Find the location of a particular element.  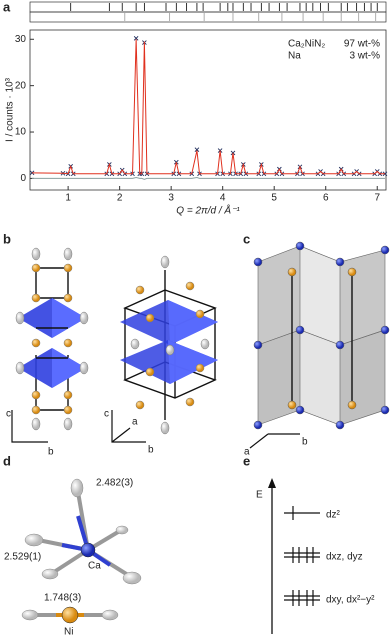

structure-d: 2.482(3) 2.529(1) Ca 1.748(3) Ni is located at coordinates (73, 558).